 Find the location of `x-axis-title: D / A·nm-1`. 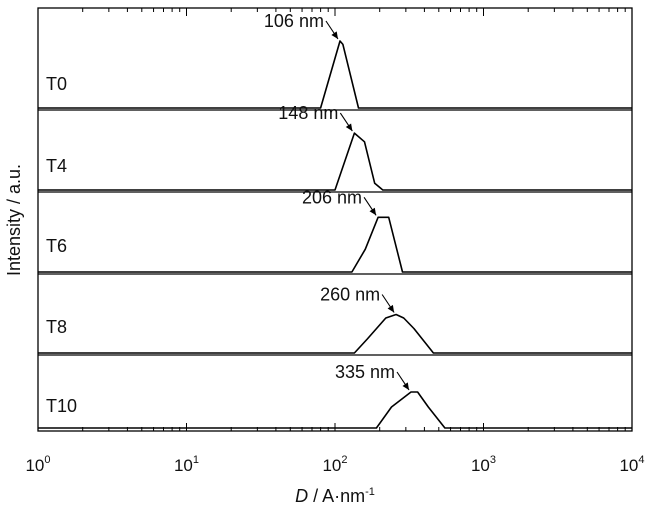

x-axis-title: D / A·nm-1 is located at coordinates (335, 496).